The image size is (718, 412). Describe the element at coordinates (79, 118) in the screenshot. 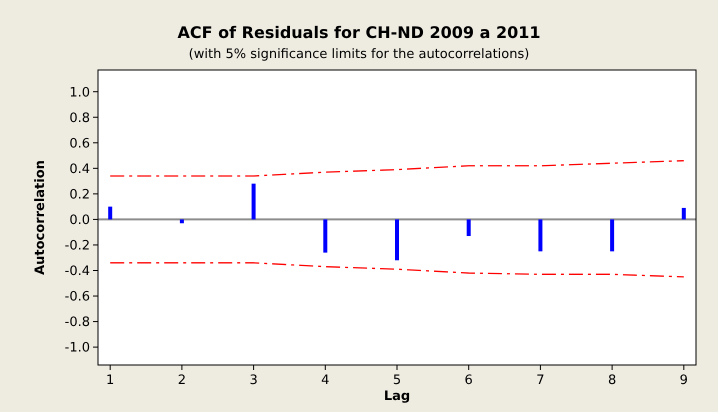

I see `y-tick-label: 0.8` at that location.